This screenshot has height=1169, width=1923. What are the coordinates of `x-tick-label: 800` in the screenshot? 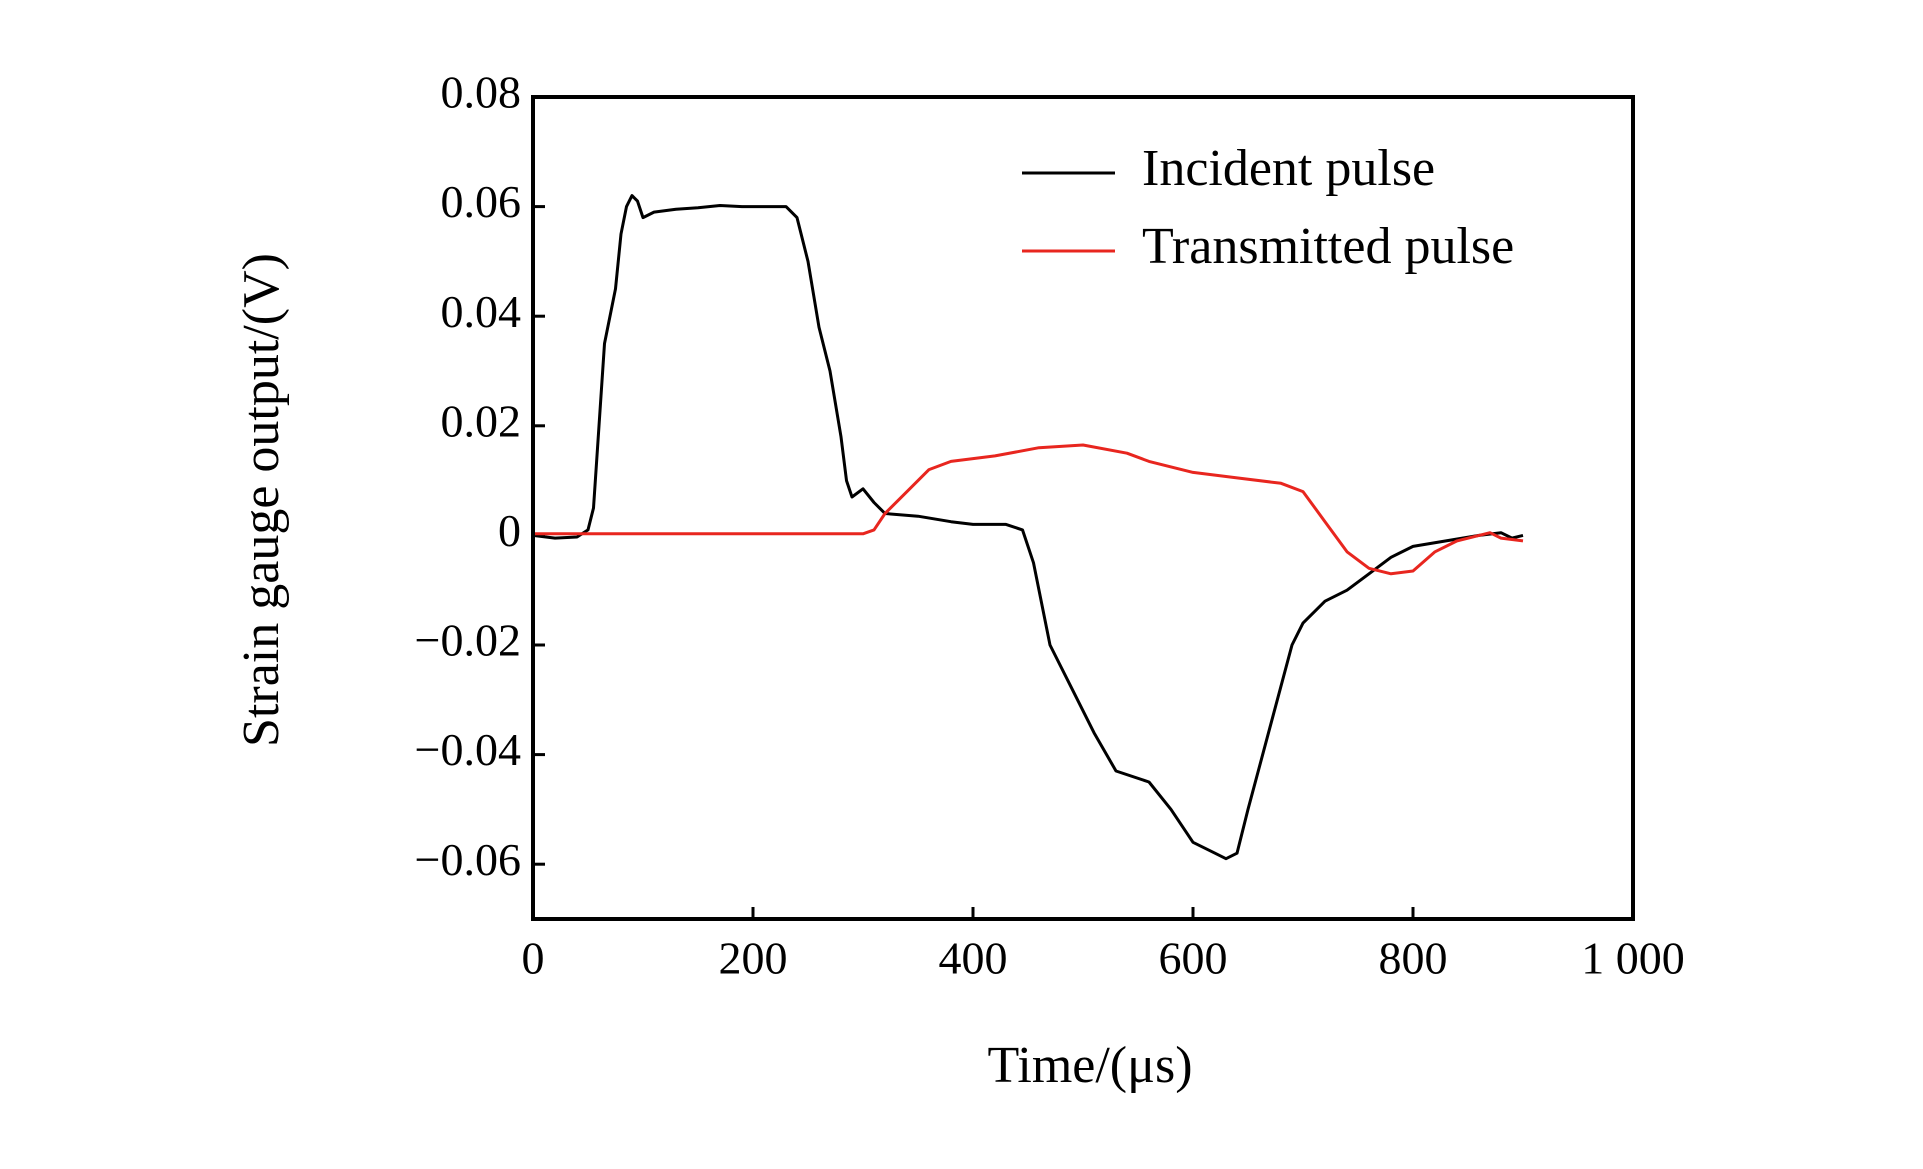 It's located at (1413, 958).